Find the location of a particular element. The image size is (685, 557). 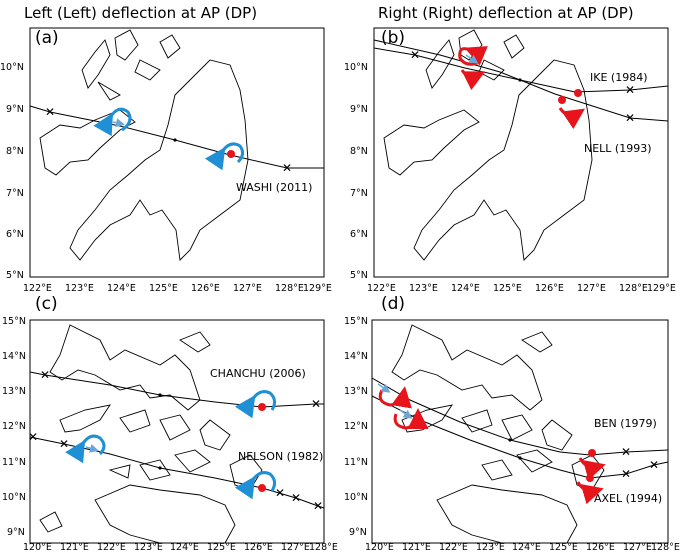

x-tick-d-0: 120°E is located at coordinates (379, 547).